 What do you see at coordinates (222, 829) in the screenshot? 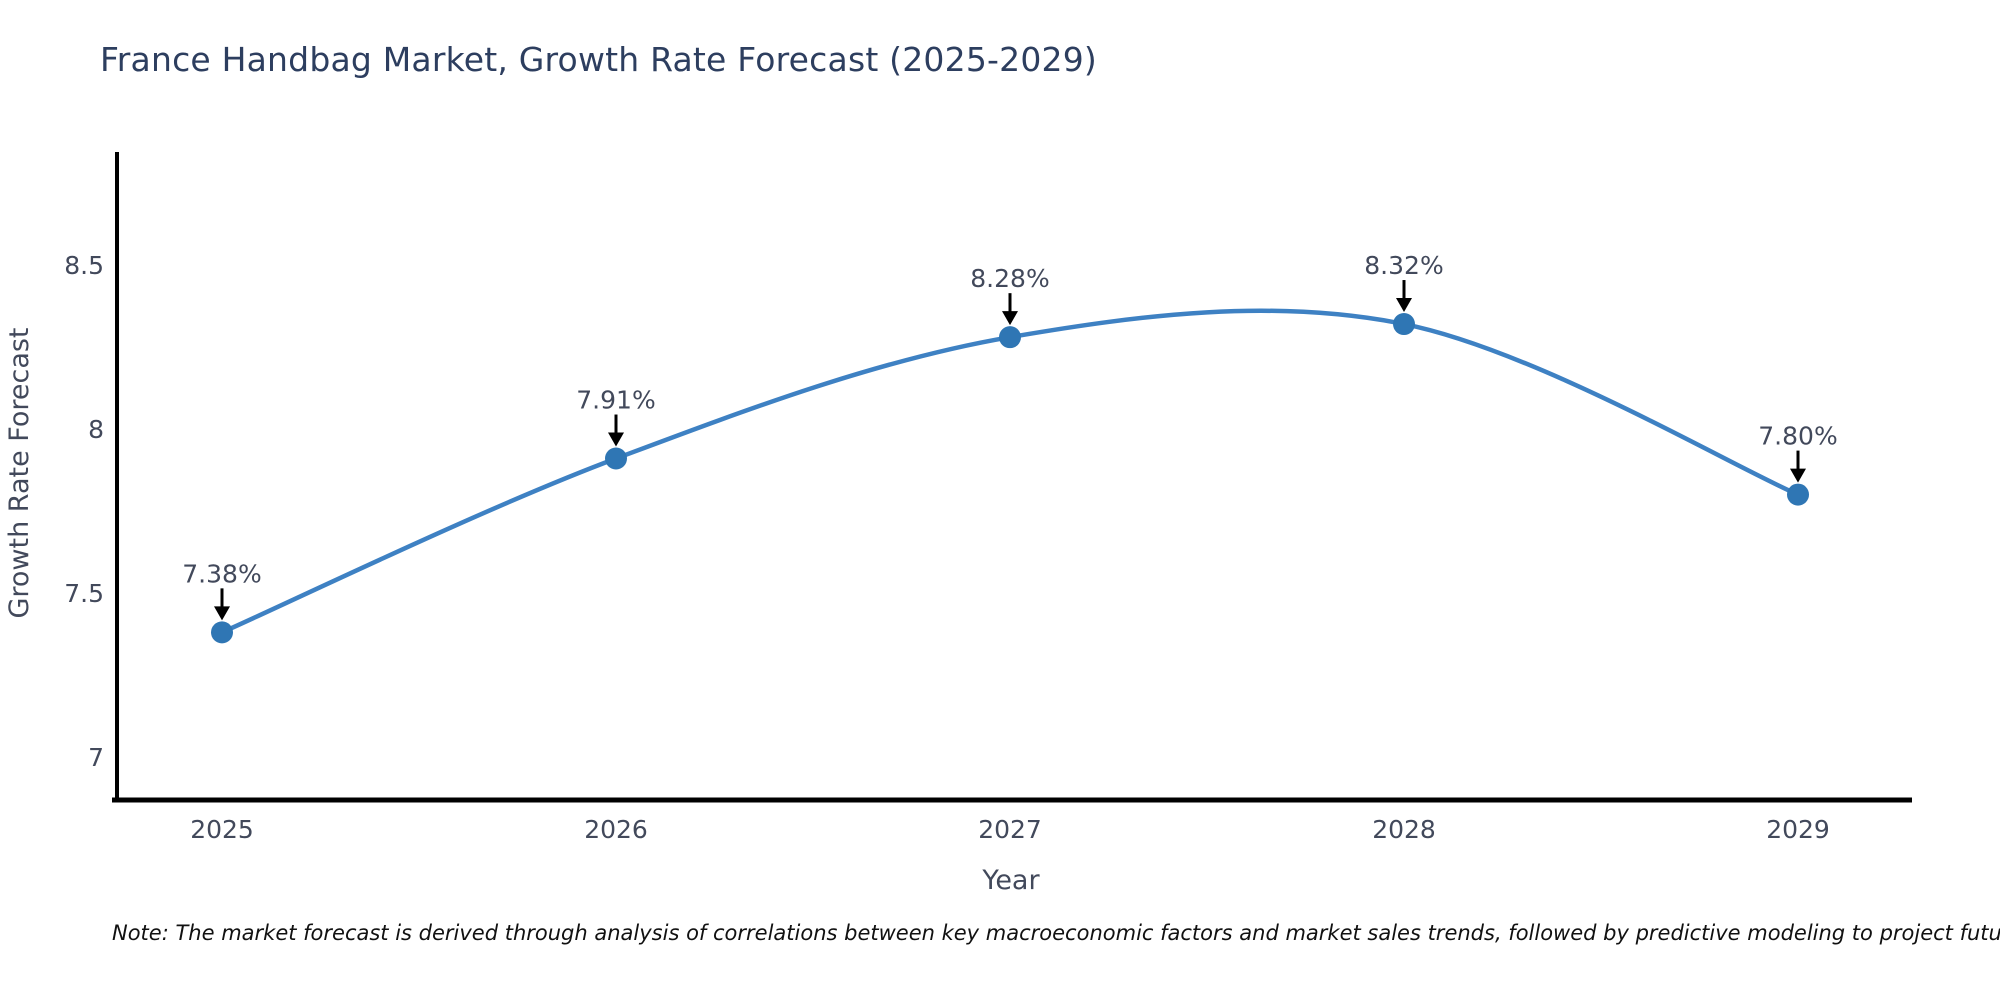
I see `x-tick-label: 2025` at bounding box center [222, 829].